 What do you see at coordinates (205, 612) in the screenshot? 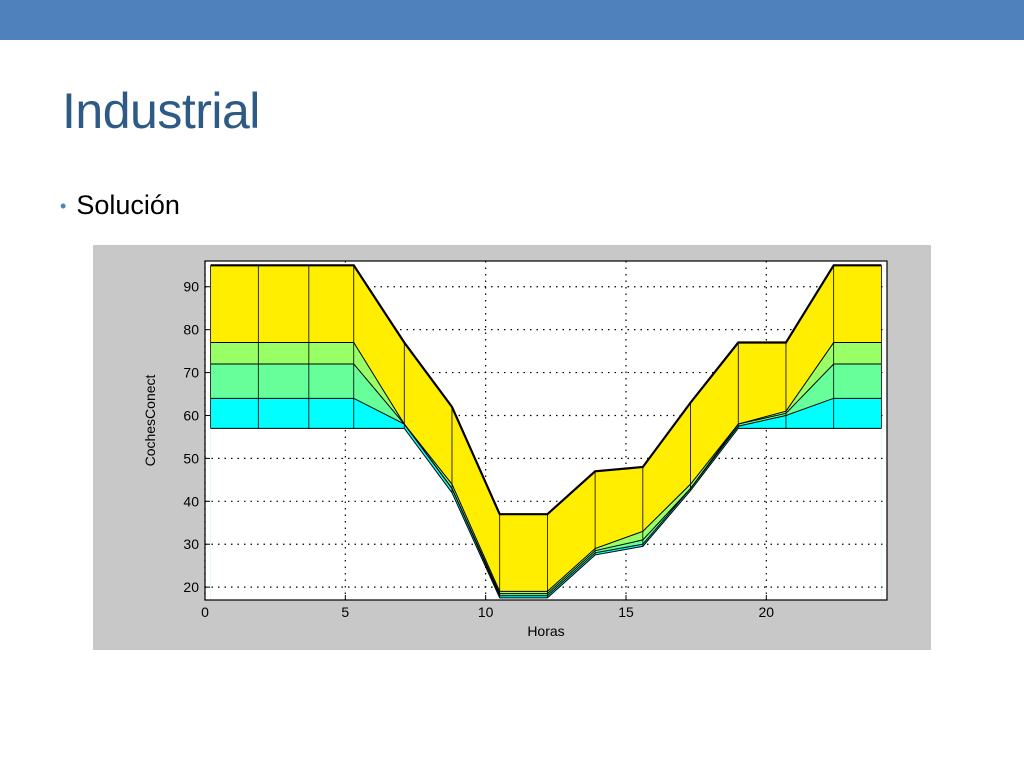
I see `x-tick-label: 0` at bounding box center [205, 612].